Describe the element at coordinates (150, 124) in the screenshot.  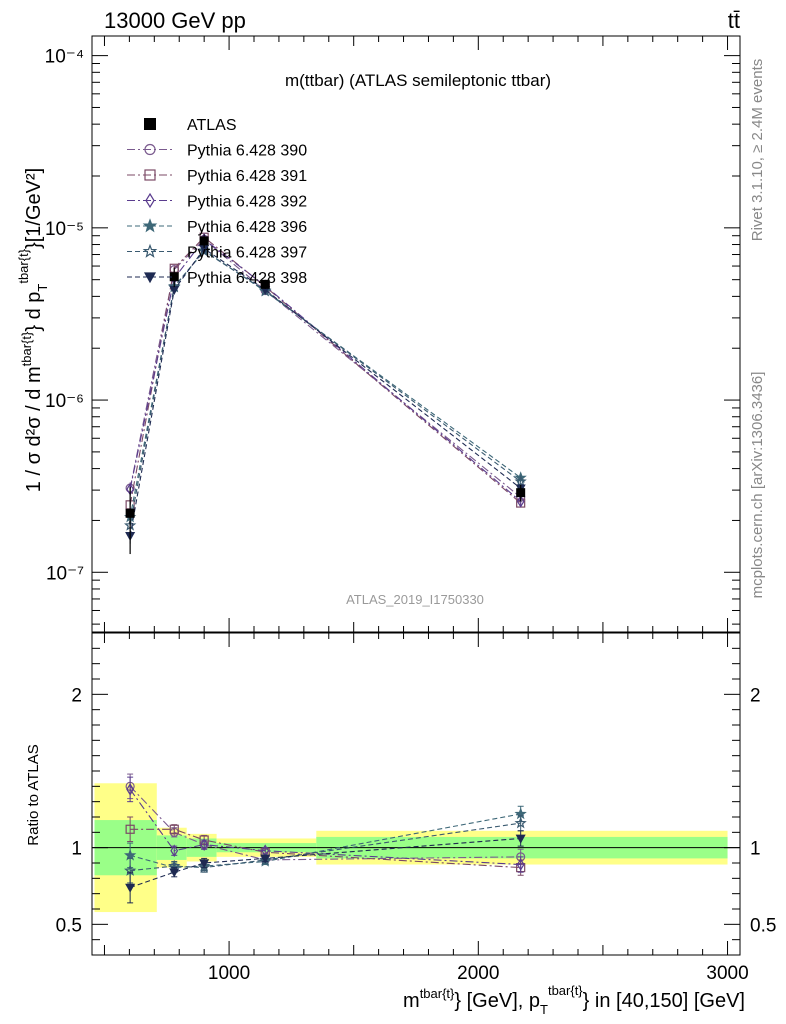
I see `legend-marker-atlas` at that location.